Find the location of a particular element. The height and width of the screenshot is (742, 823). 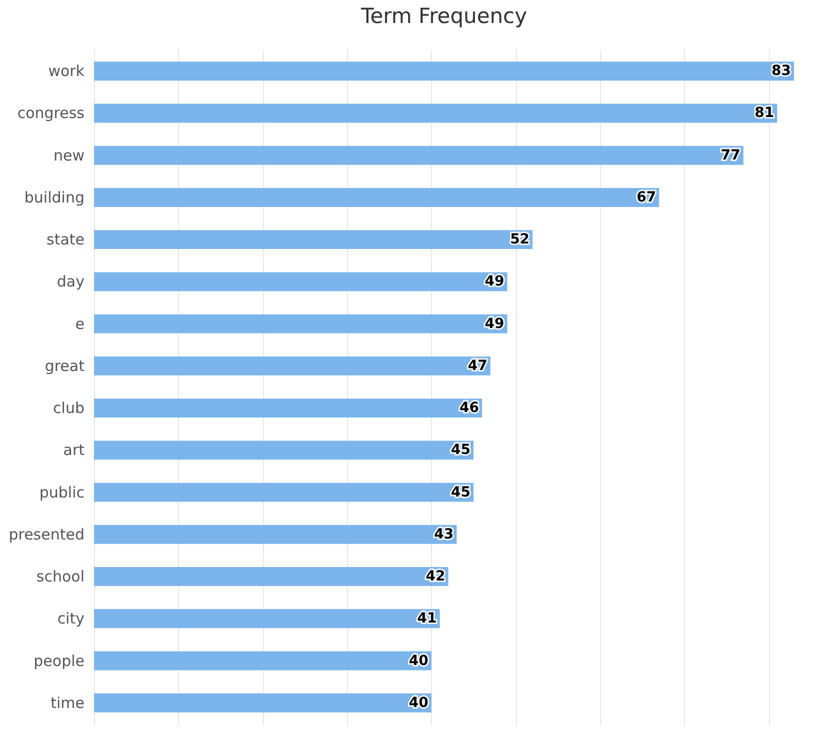

data-label: 41 is located at coordinates (427, 618).